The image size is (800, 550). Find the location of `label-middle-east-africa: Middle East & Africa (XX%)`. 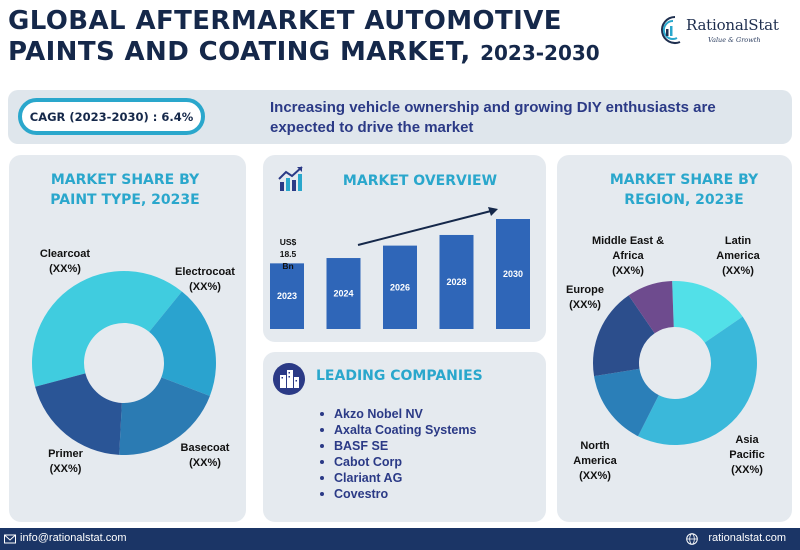

label-middle-east-africa: Middle East & Africa (XX%) is located at coordinates (628, 256).